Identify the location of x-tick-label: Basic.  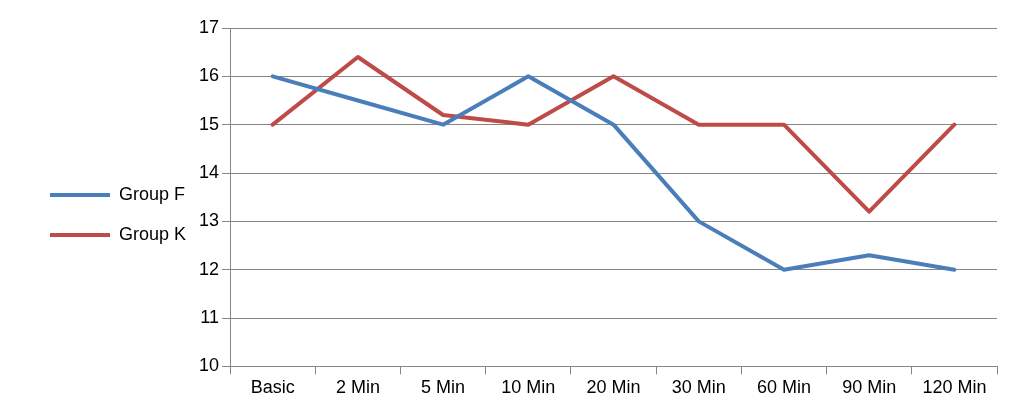
(272, 387).